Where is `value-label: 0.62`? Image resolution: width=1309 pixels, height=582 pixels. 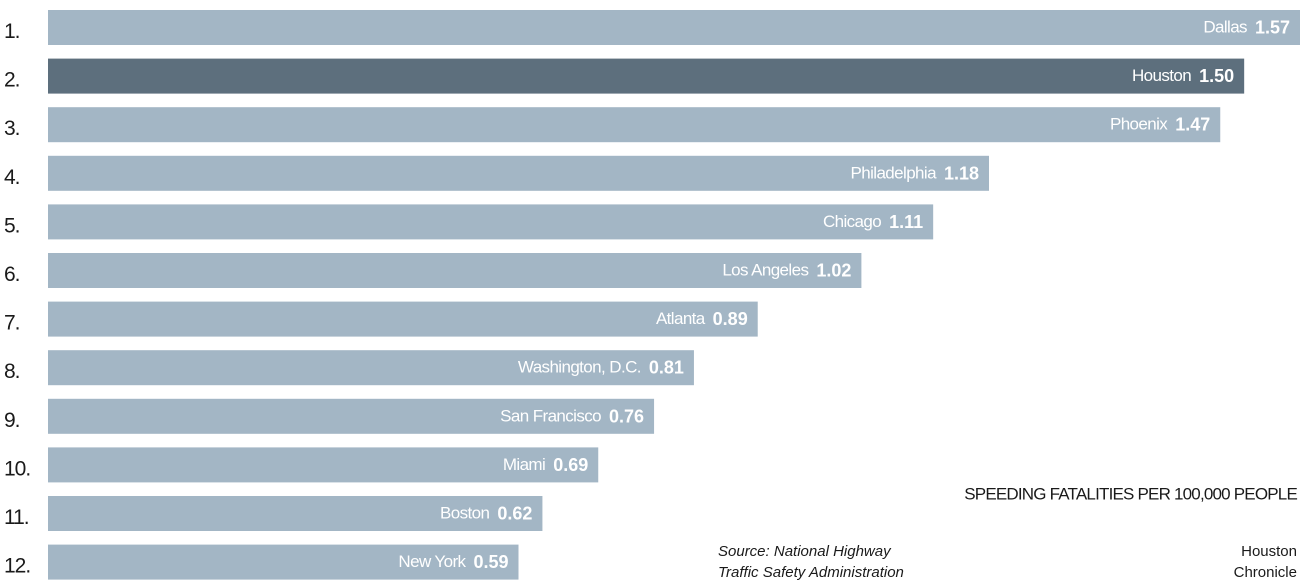 value-label: 0.62 is located at coordinates (514, 513).